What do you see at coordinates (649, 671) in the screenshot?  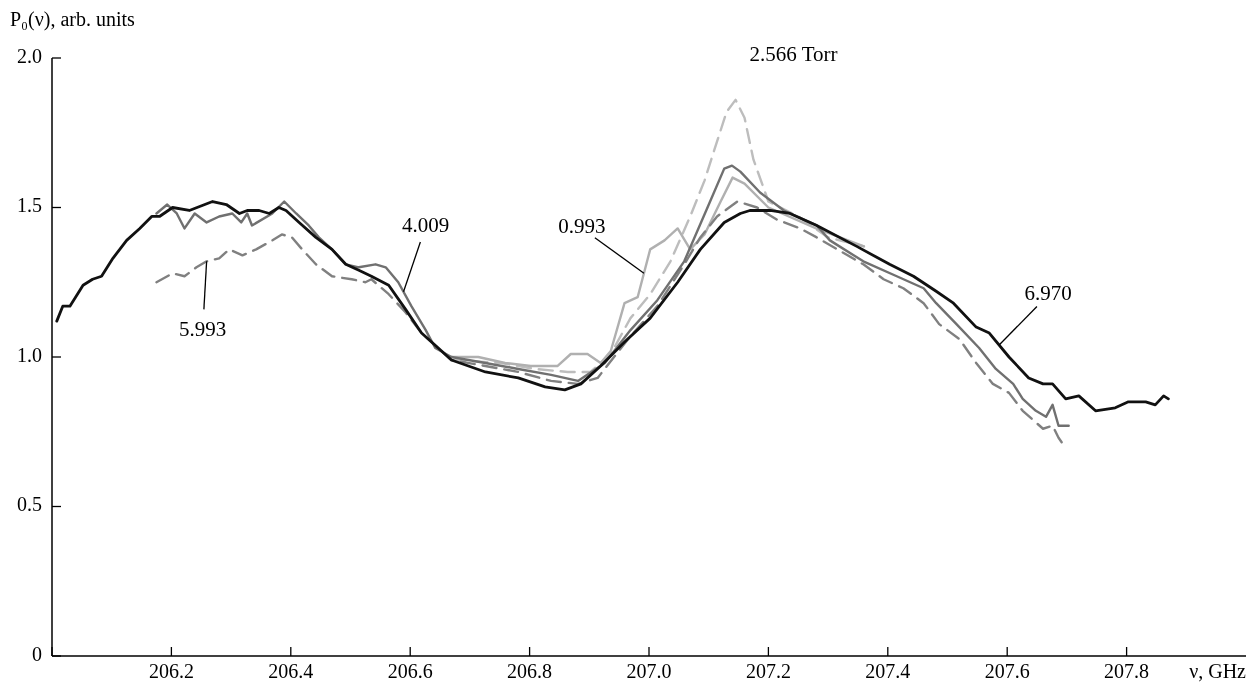 I see `x-tick-label: 207.0` at bounding box center [649, 671].